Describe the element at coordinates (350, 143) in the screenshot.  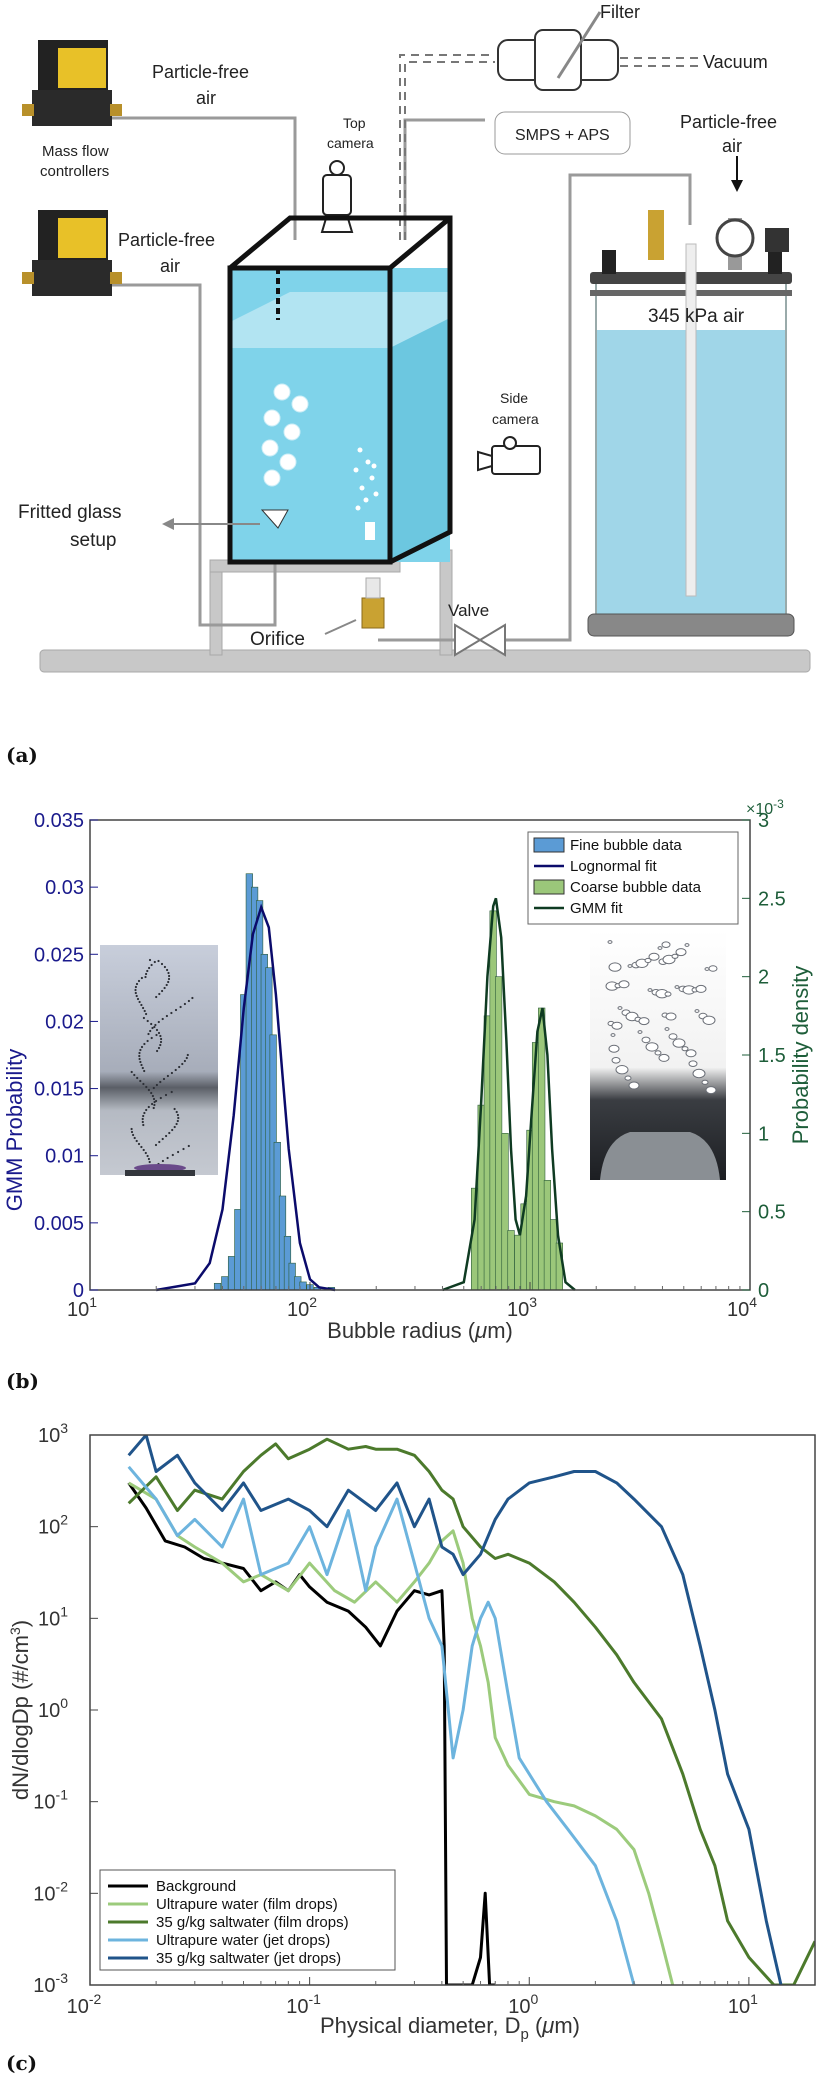
I see `top-camera-label-b: camera` at that location.